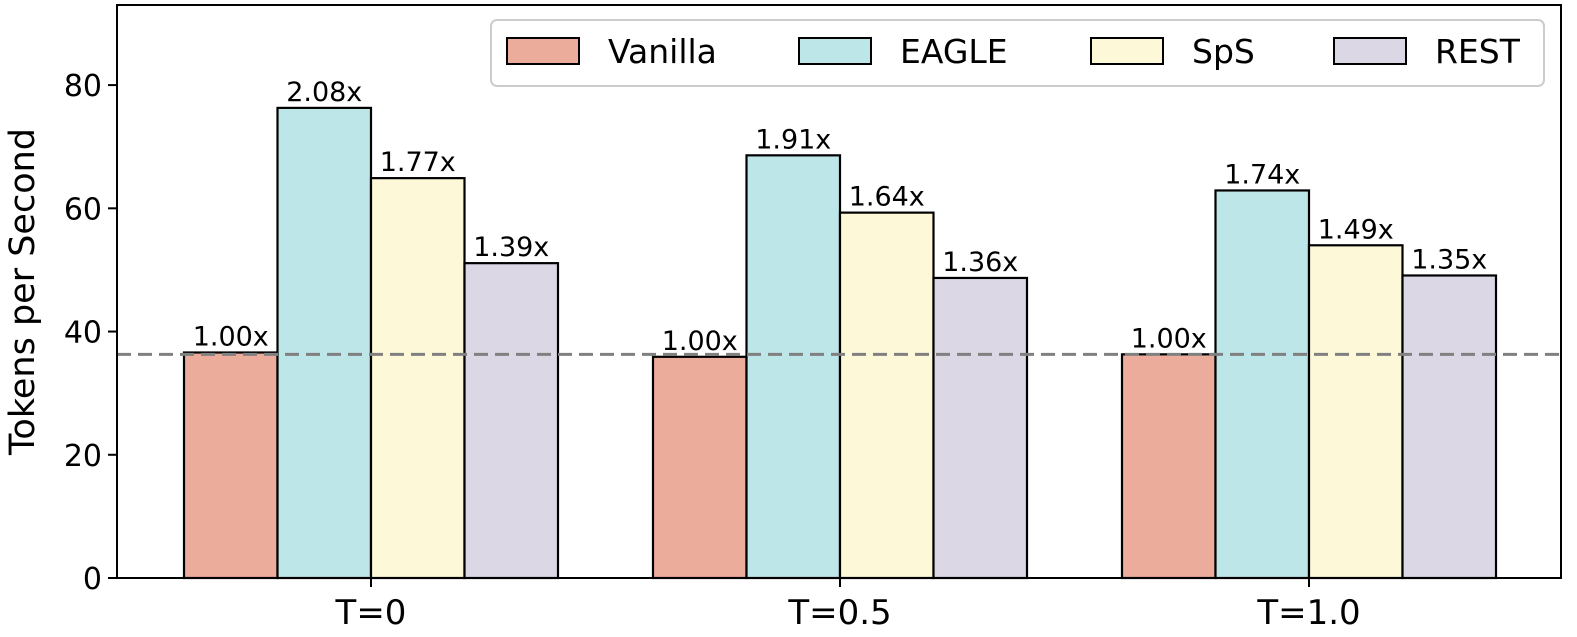  I want to click on legend-label-vanilla: Vanilla, so click(662, 51).